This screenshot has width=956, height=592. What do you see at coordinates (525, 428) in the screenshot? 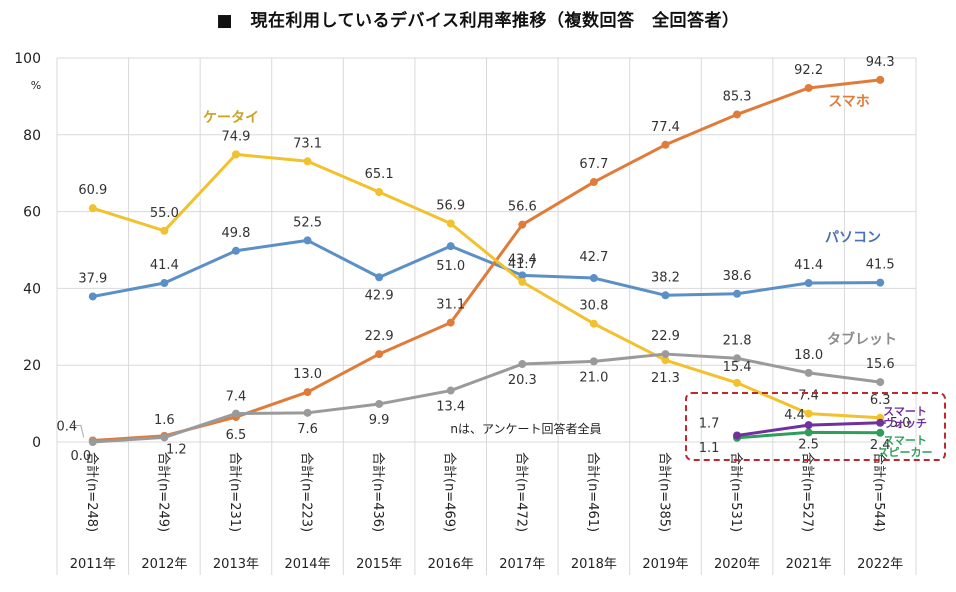
I see `note-text: nは、アンケート回答者全員` at bounding box center [525, 428].